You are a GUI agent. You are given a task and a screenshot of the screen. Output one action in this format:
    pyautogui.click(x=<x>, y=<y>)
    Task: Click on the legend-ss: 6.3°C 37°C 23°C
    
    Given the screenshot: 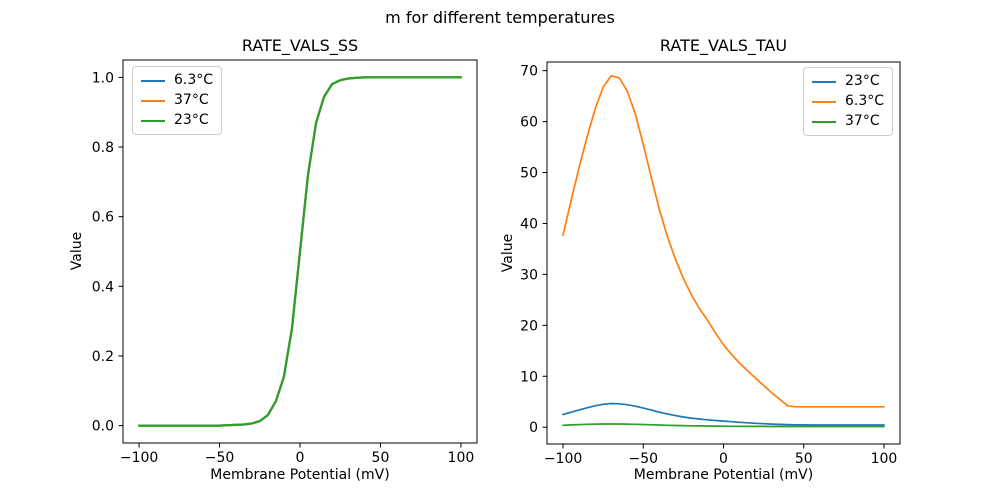 What is the action you would take?
    pyautogui.click(x=177, y=100)
    